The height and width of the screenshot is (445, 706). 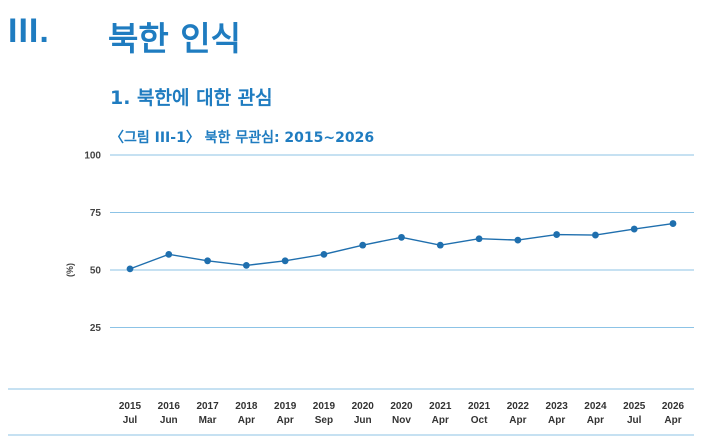 What do you see at coordinates (191, 98) in the screenshot?
I see `subsection-title: 1. 북한에 대한 관심` at bounding box center [191, 98].